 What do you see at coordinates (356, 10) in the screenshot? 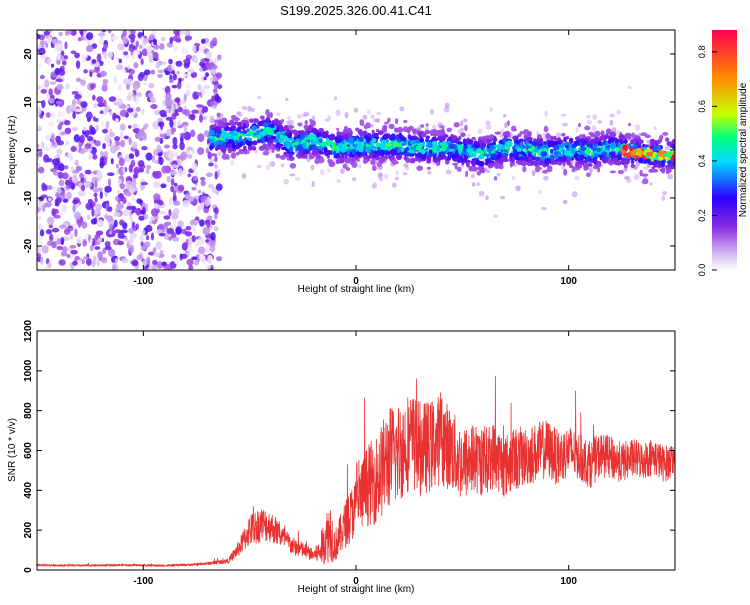
I see `figure-title: S199.2025.326.00.41.C41` at bounding box center [356, 10].